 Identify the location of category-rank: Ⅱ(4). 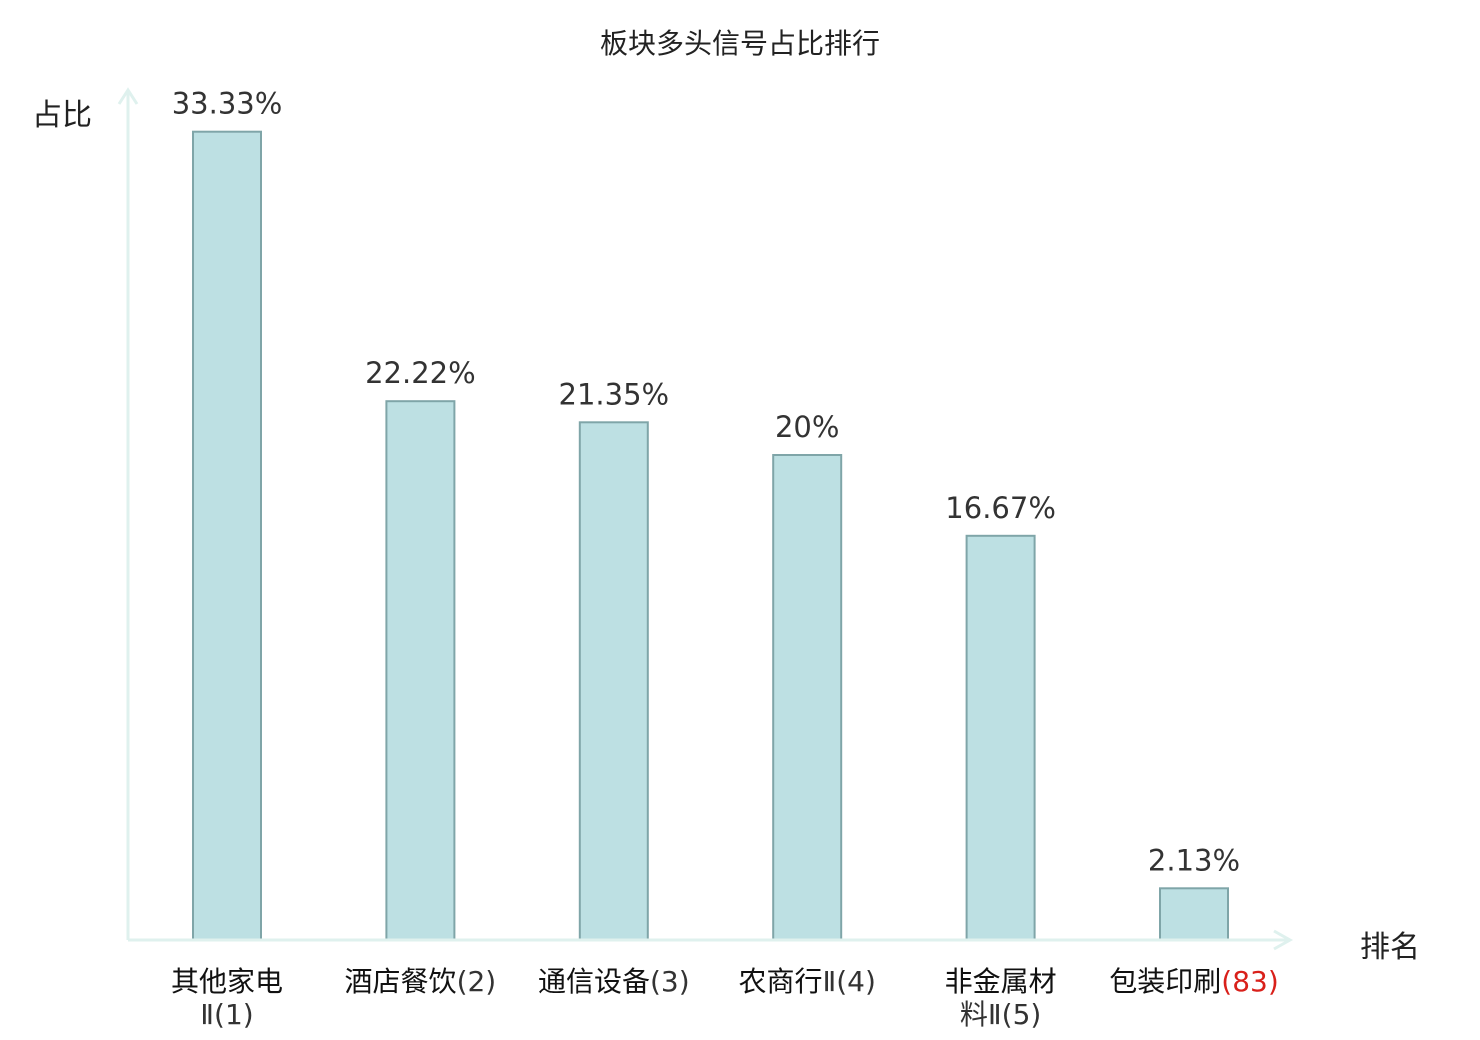
(849, 981).